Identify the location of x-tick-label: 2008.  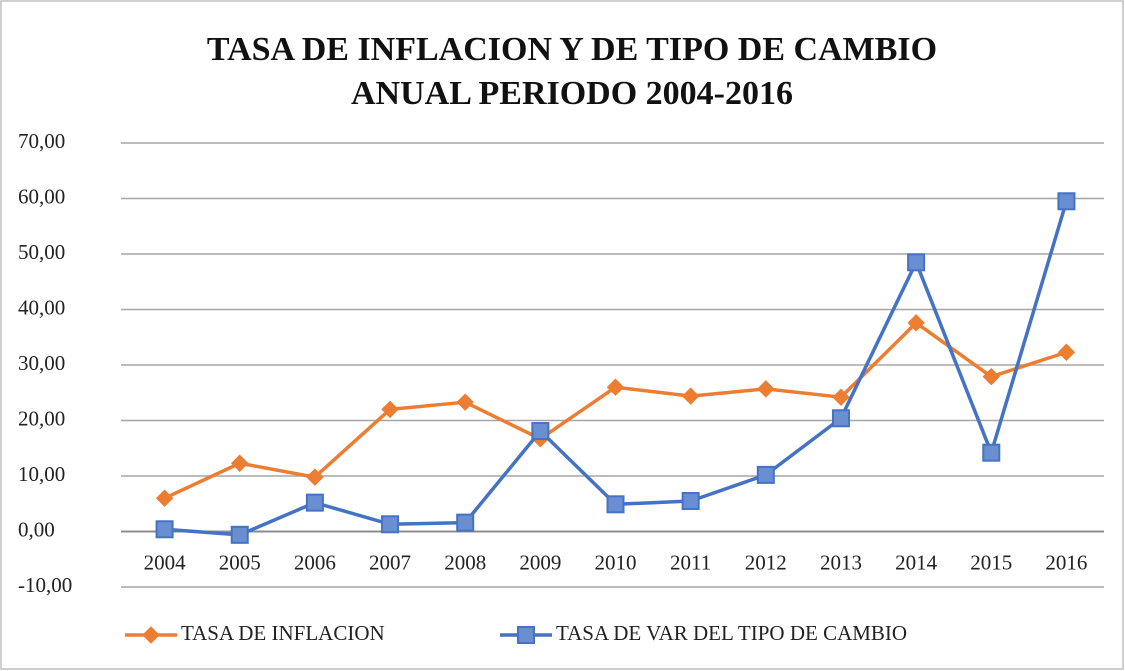
(465, 562).